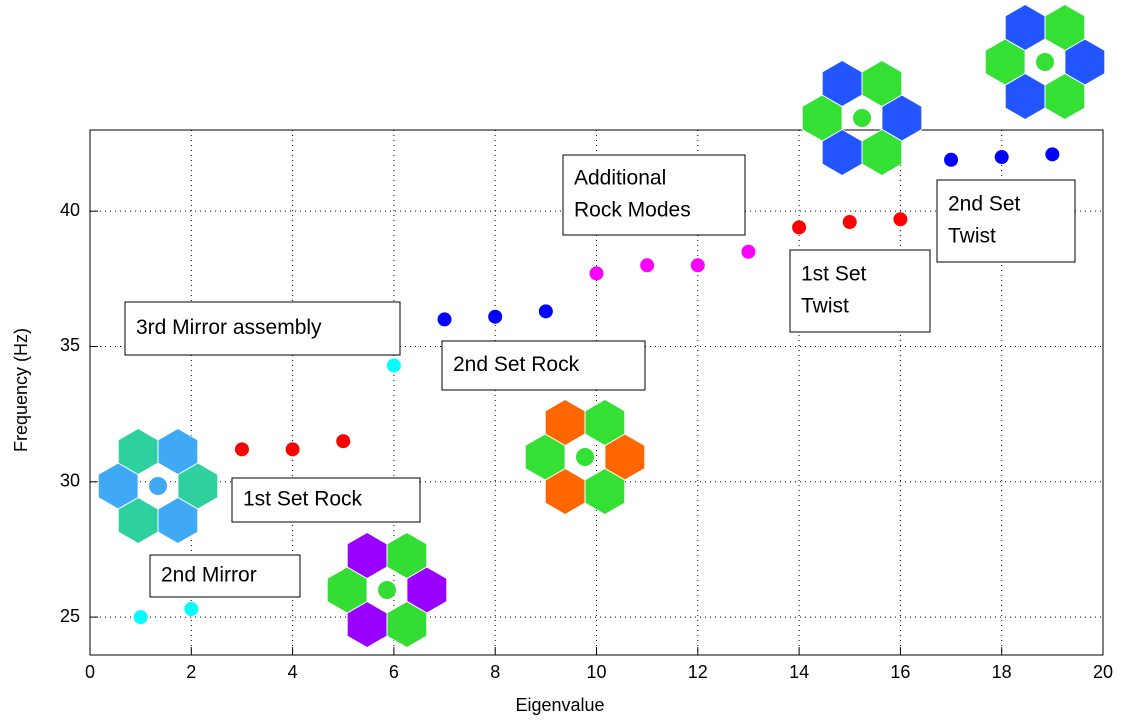 This screenshot has width=1122, height=725. Describe the element at coordinates (21, 390) in the screenshot. I see `y-axis-label: Frequency (Hz)` at that location.